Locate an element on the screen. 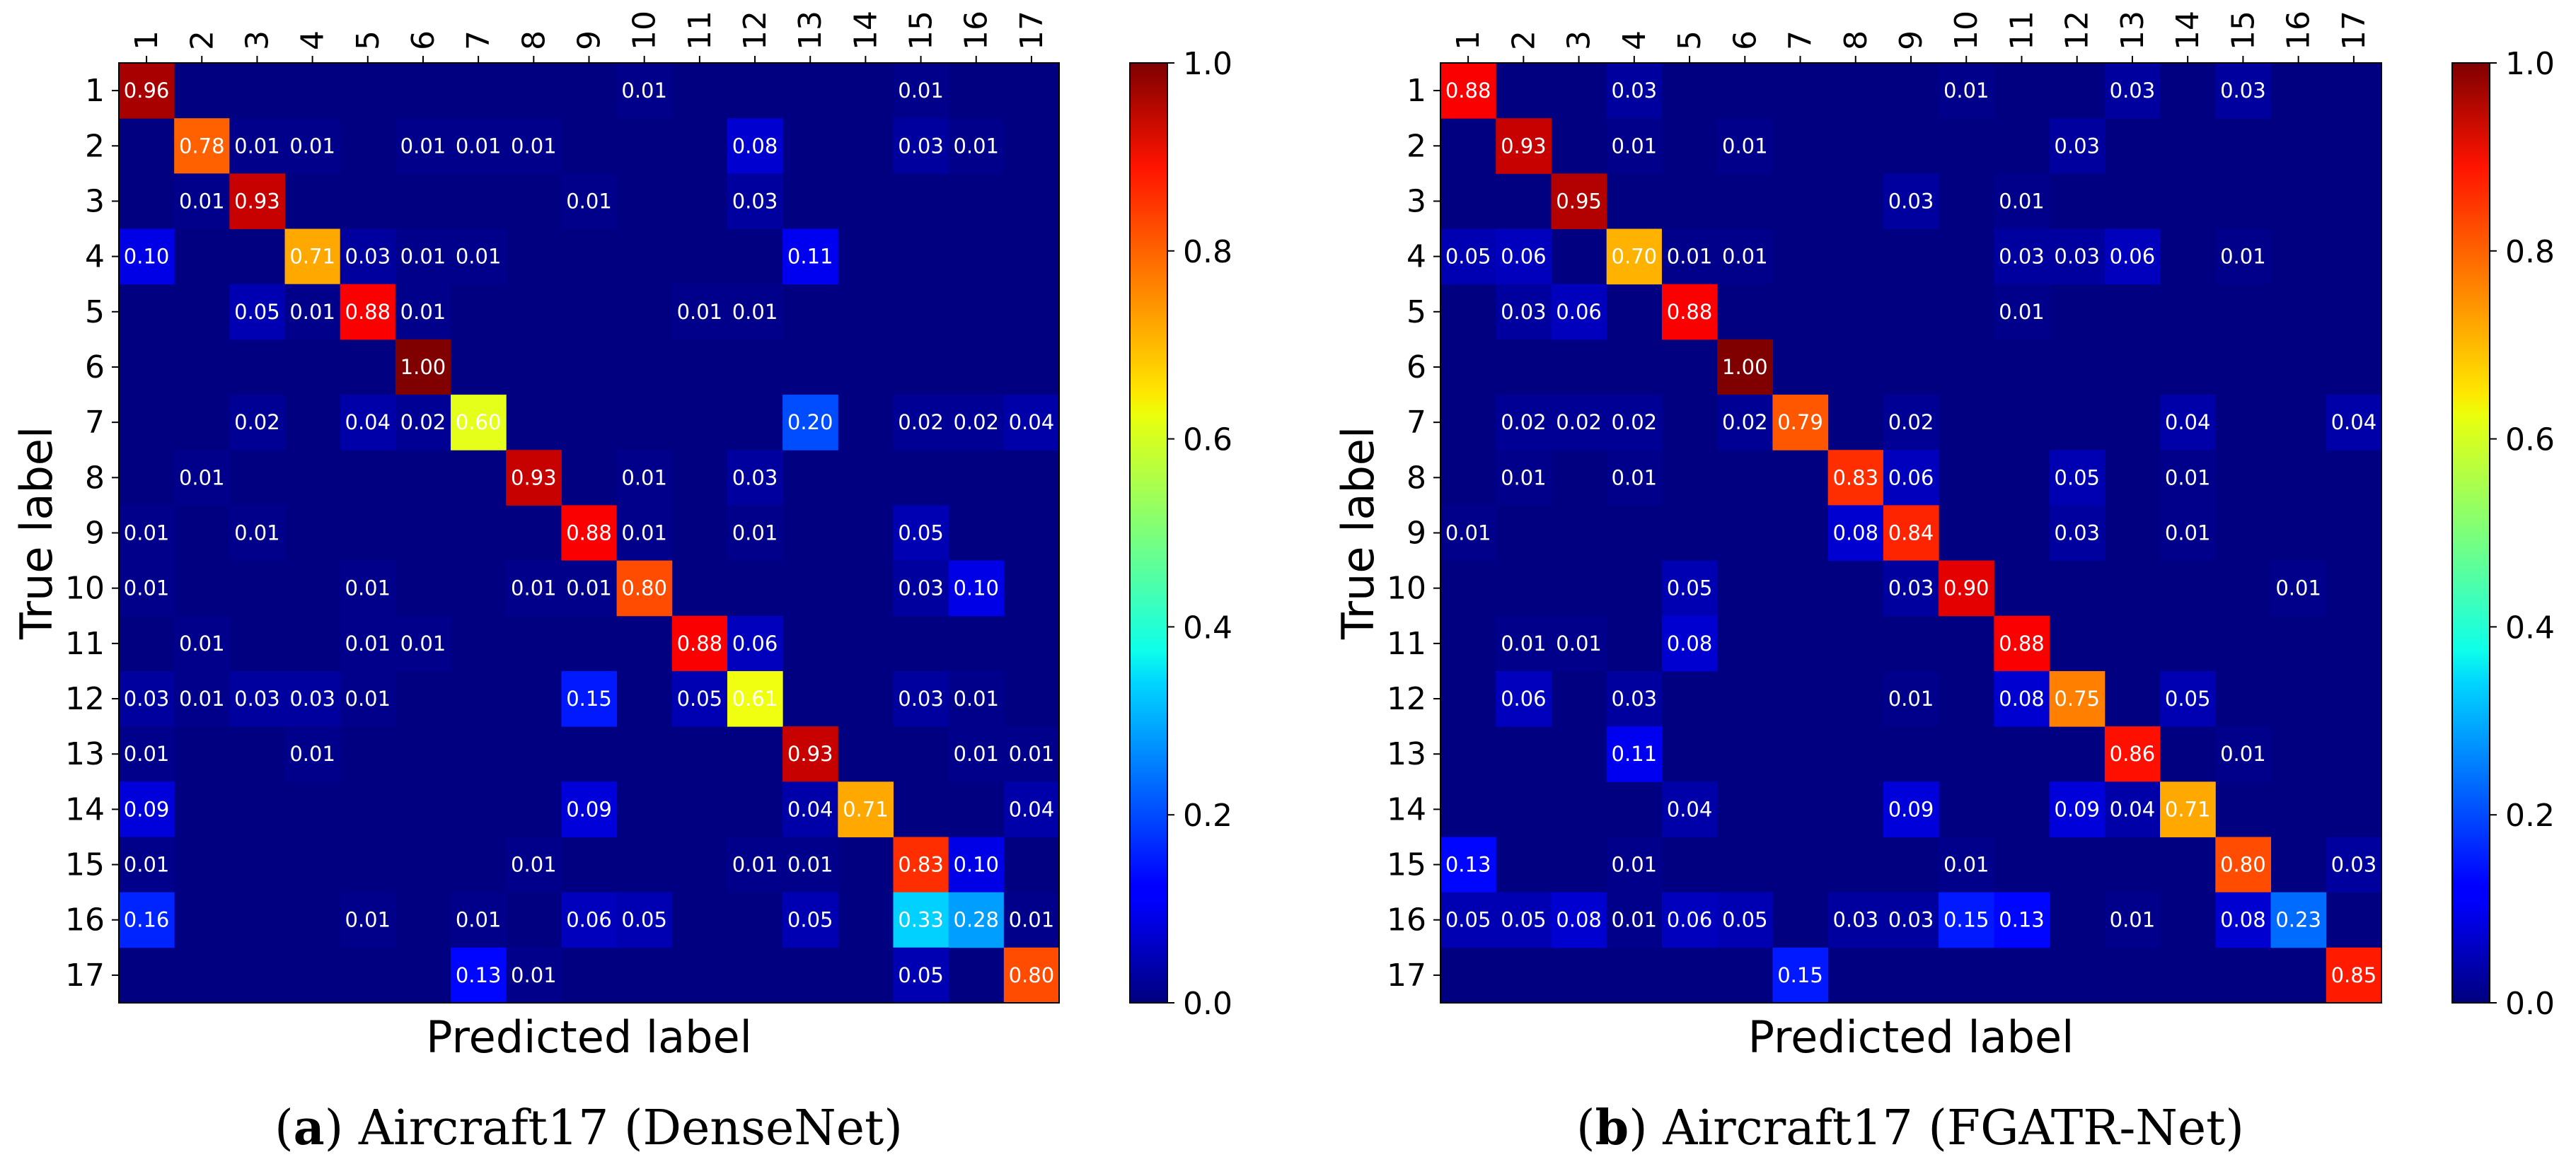  x-tick-label: 4 is located at coordinates (1635, 40).